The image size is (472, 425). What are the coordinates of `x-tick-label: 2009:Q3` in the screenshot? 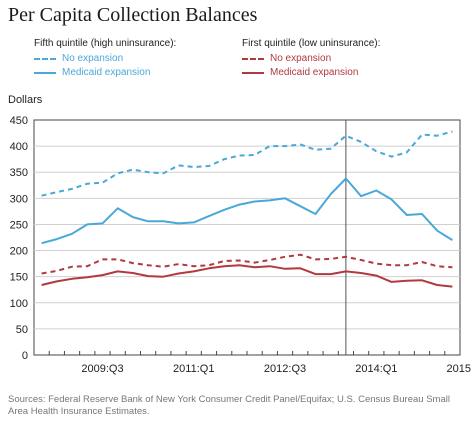 It's located at (102, 369).